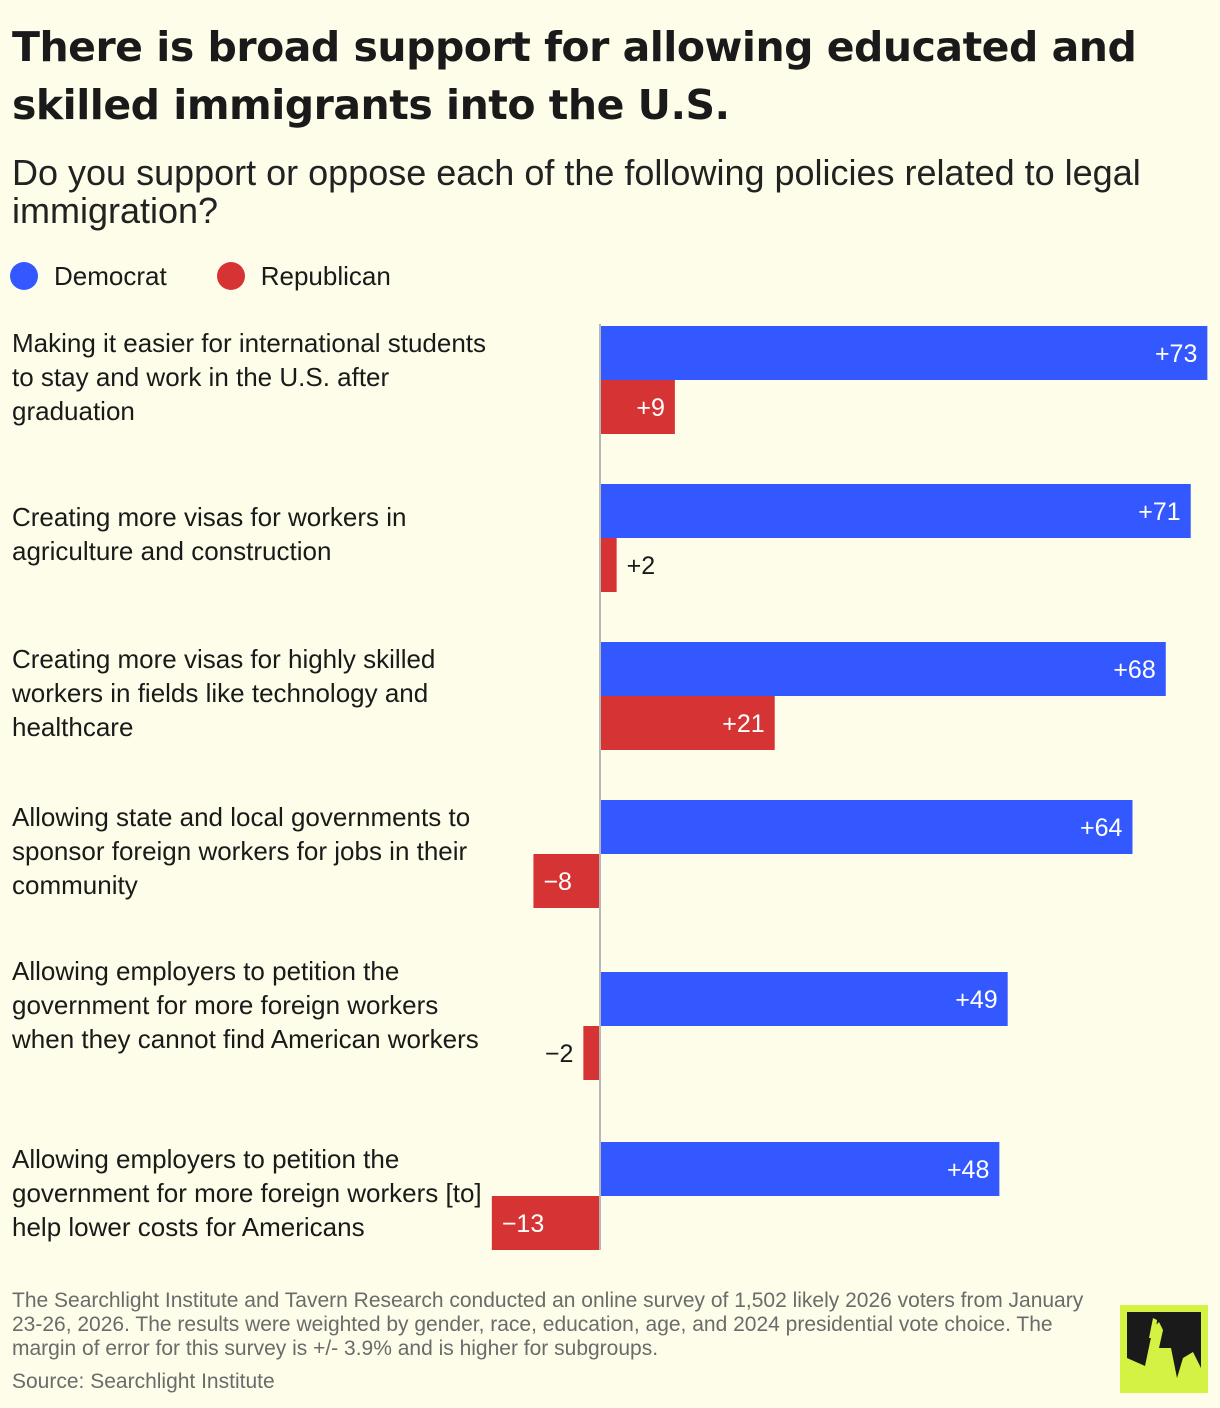 The height and width of the screenshot is (1408, 1220). I want to click on data-label-republican: −13, so click(523, 1224).